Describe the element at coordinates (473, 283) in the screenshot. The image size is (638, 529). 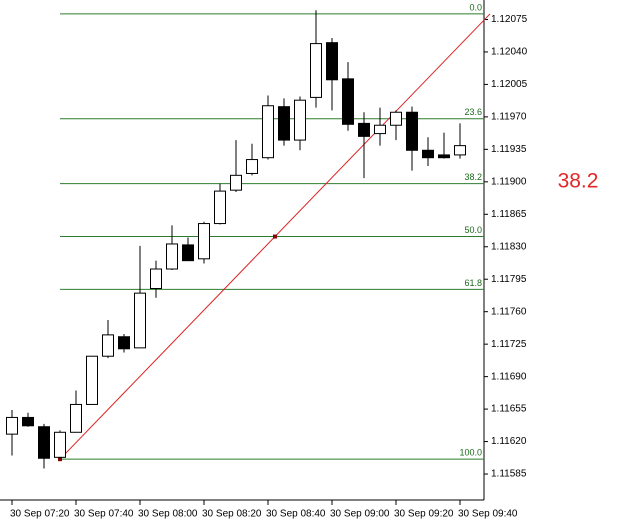
I see `fib-label: 61.8` at that location.